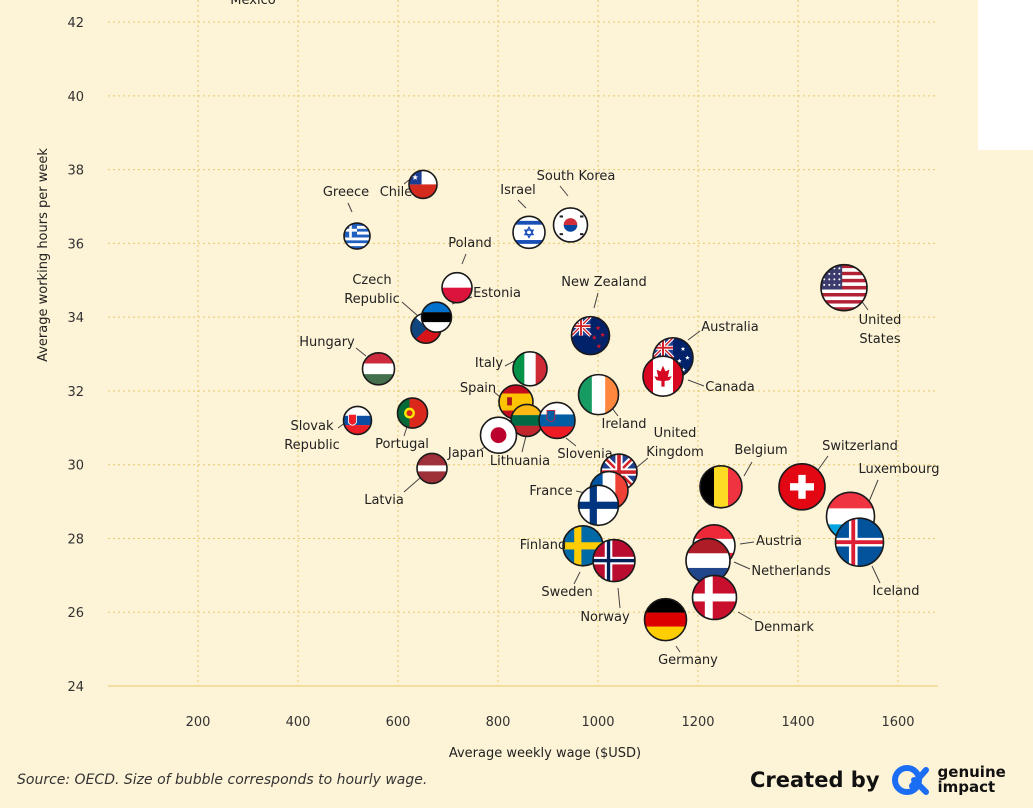  I want to click on label-slovenia: Slovenia, so click(584, 454).